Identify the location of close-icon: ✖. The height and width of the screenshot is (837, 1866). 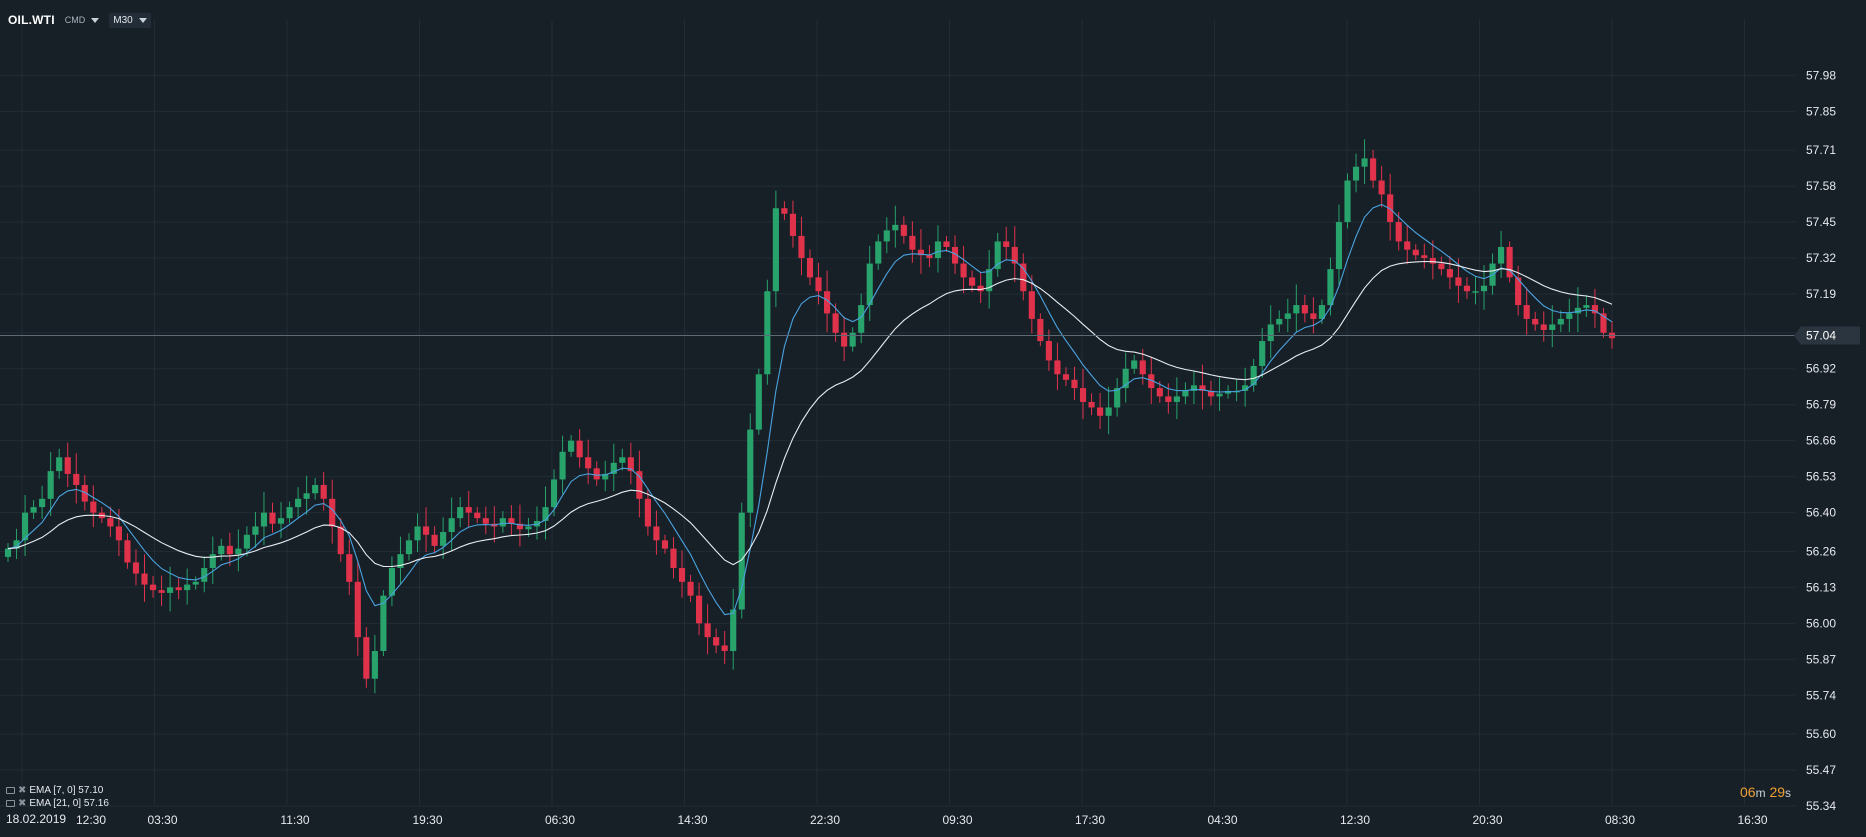
(22, 803).